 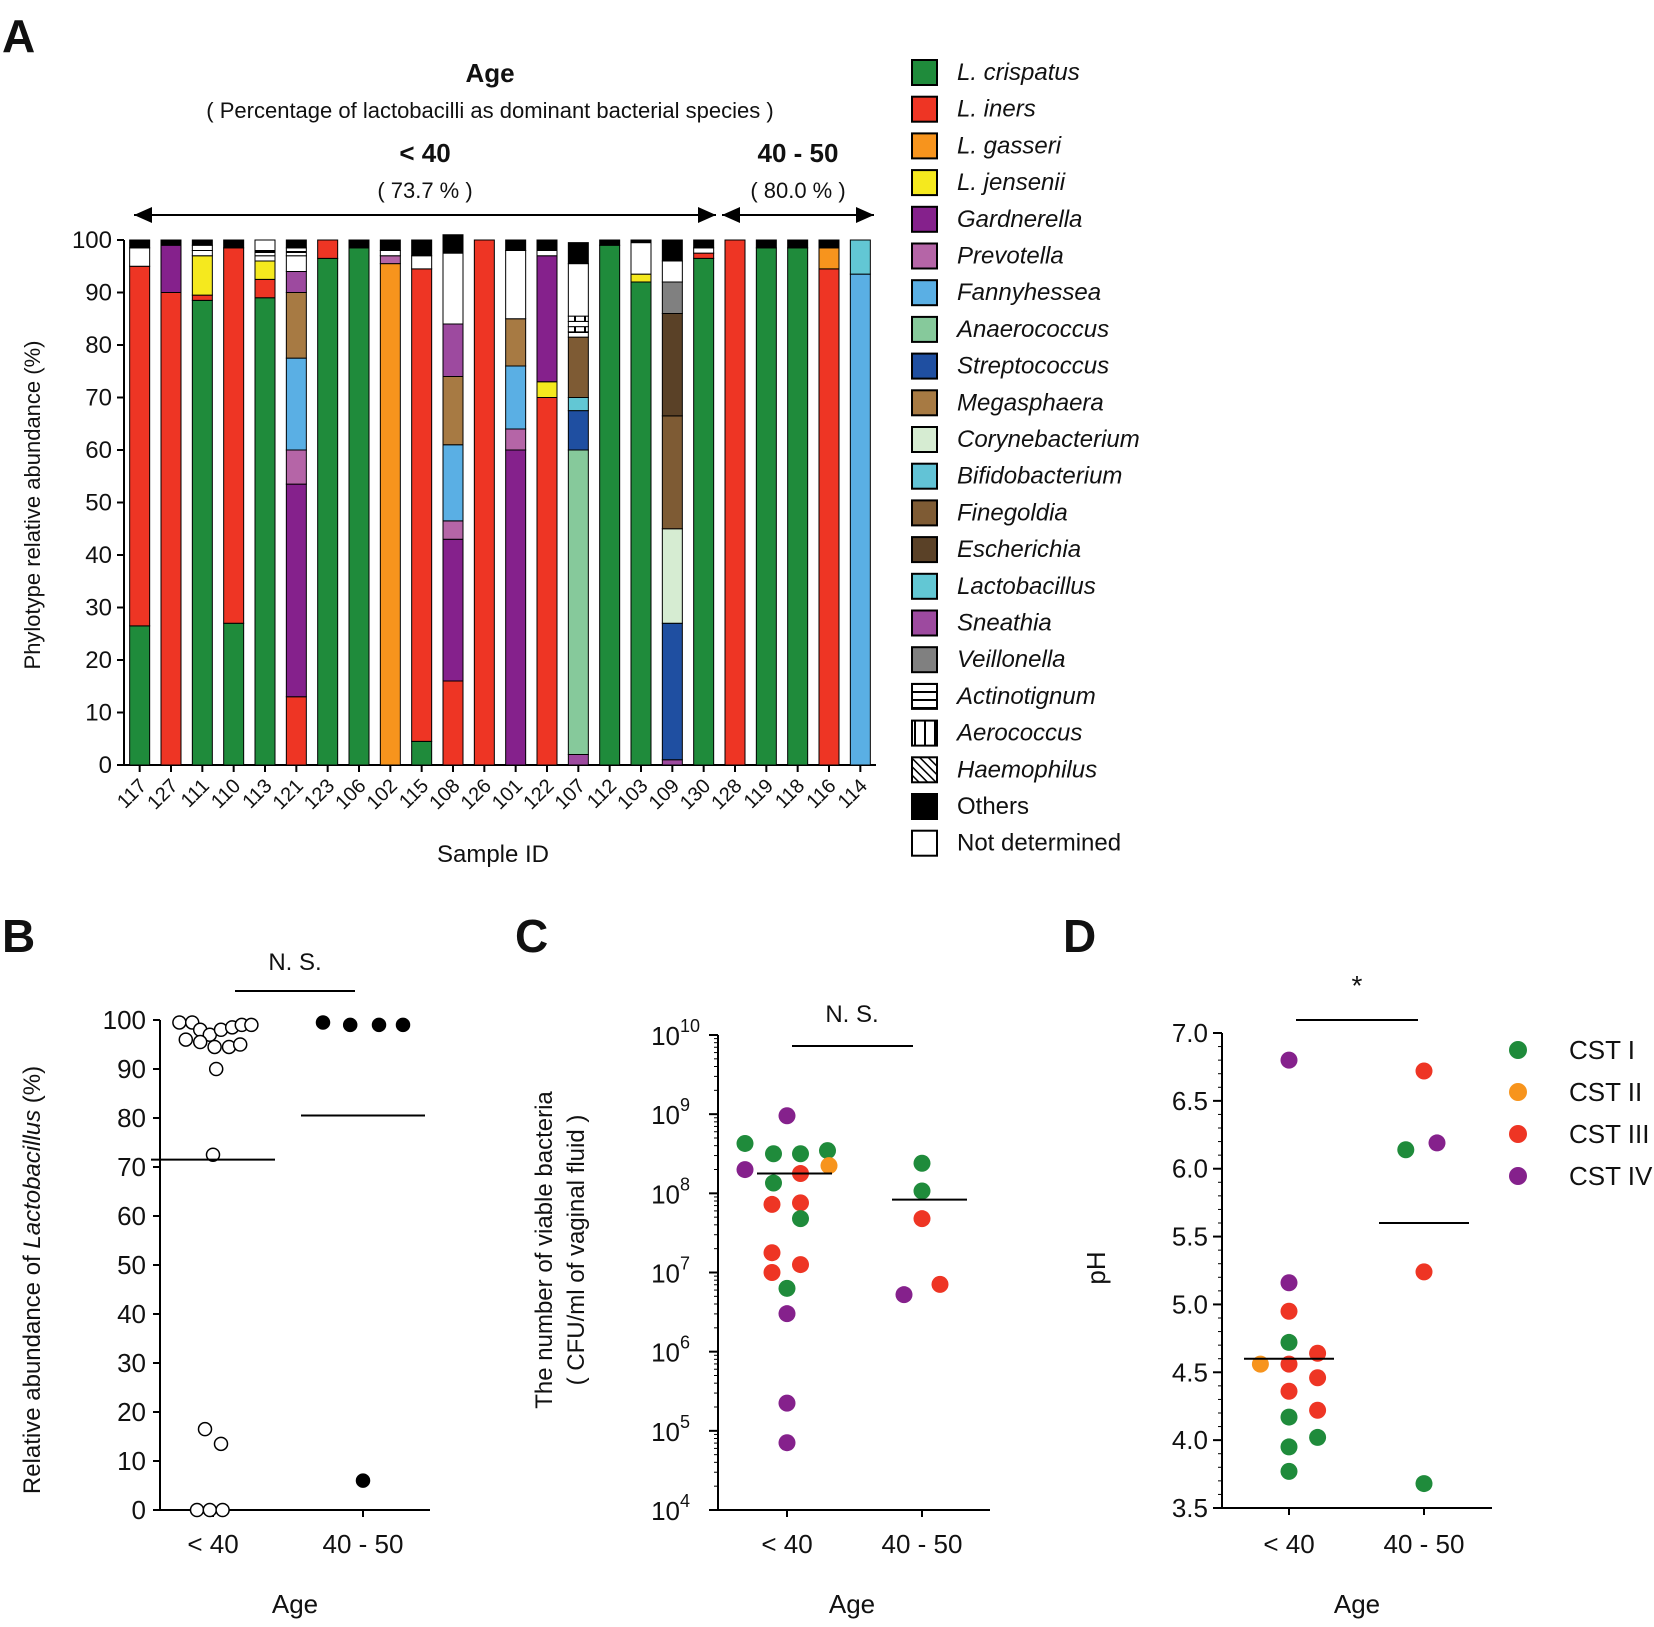 What do you see at coordinates (672, 576) in the screenshot?
I see `segment-corynebacterium` at bounding box center [672, 576].